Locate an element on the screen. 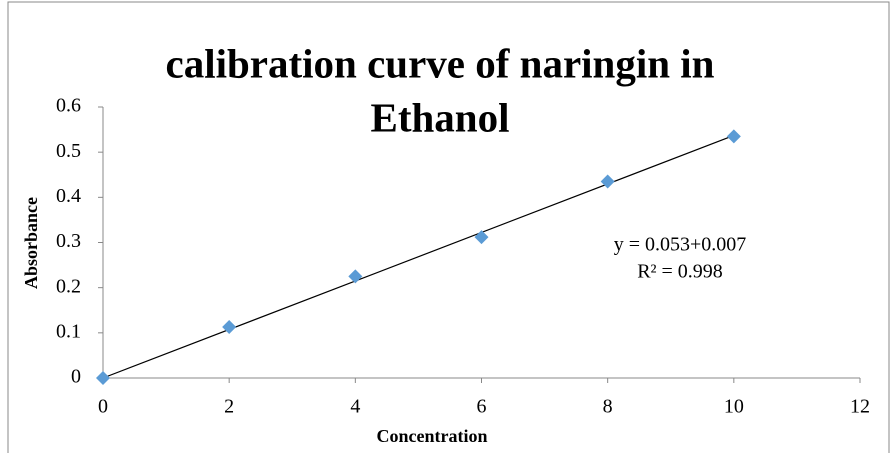 This screenshot has height=453, width=892. x-tick-label: 12 is located at coordinates (860, 407).